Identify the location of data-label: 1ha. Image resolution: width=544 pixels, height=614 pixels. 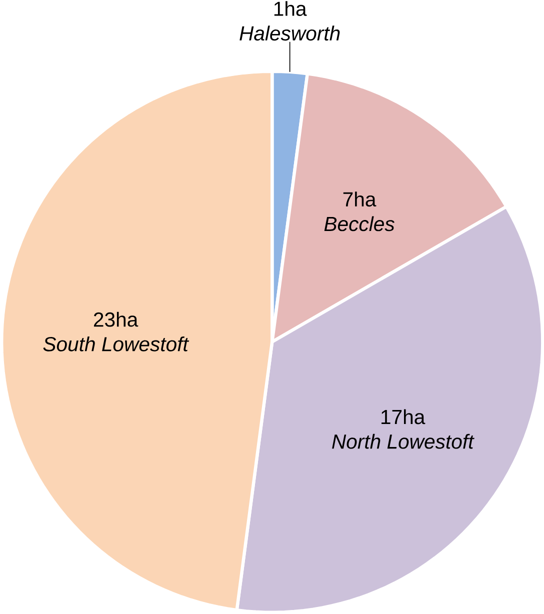
(290, 8).